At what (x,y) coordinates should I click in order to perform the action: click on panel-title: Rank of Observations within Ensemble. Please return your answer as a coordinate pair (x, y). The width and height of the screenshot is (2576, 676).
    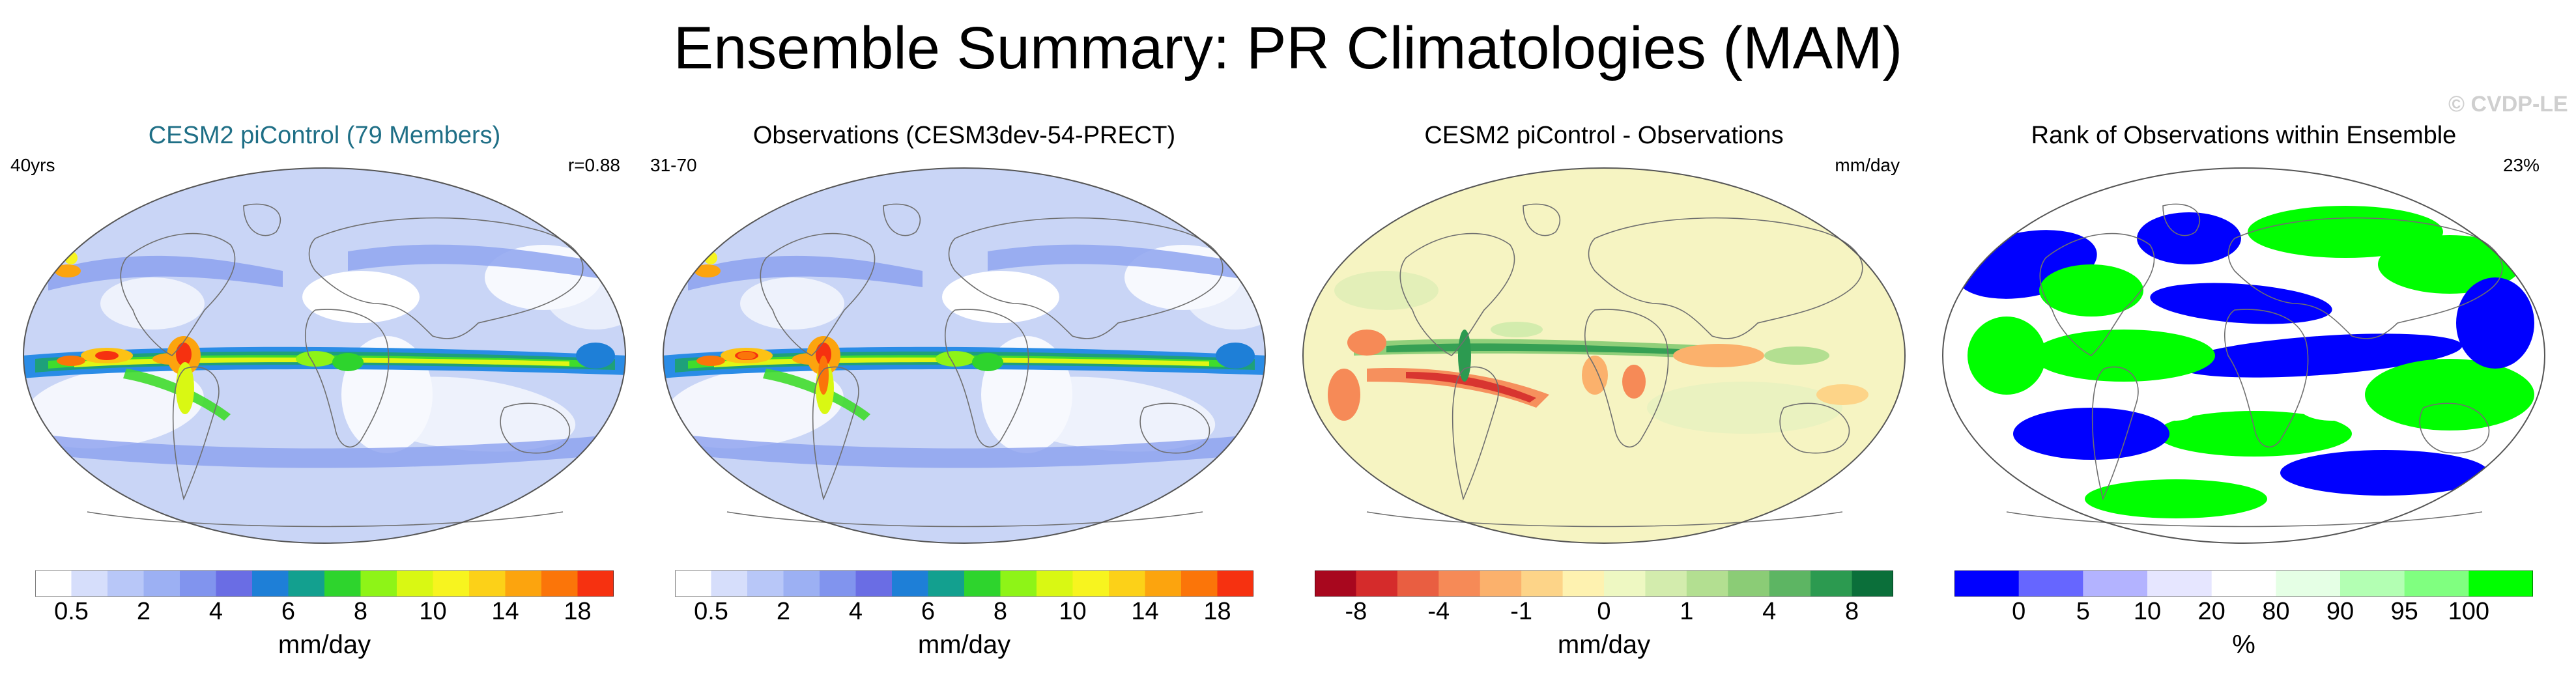
    Looking at the image, I should click on (2244, 135).